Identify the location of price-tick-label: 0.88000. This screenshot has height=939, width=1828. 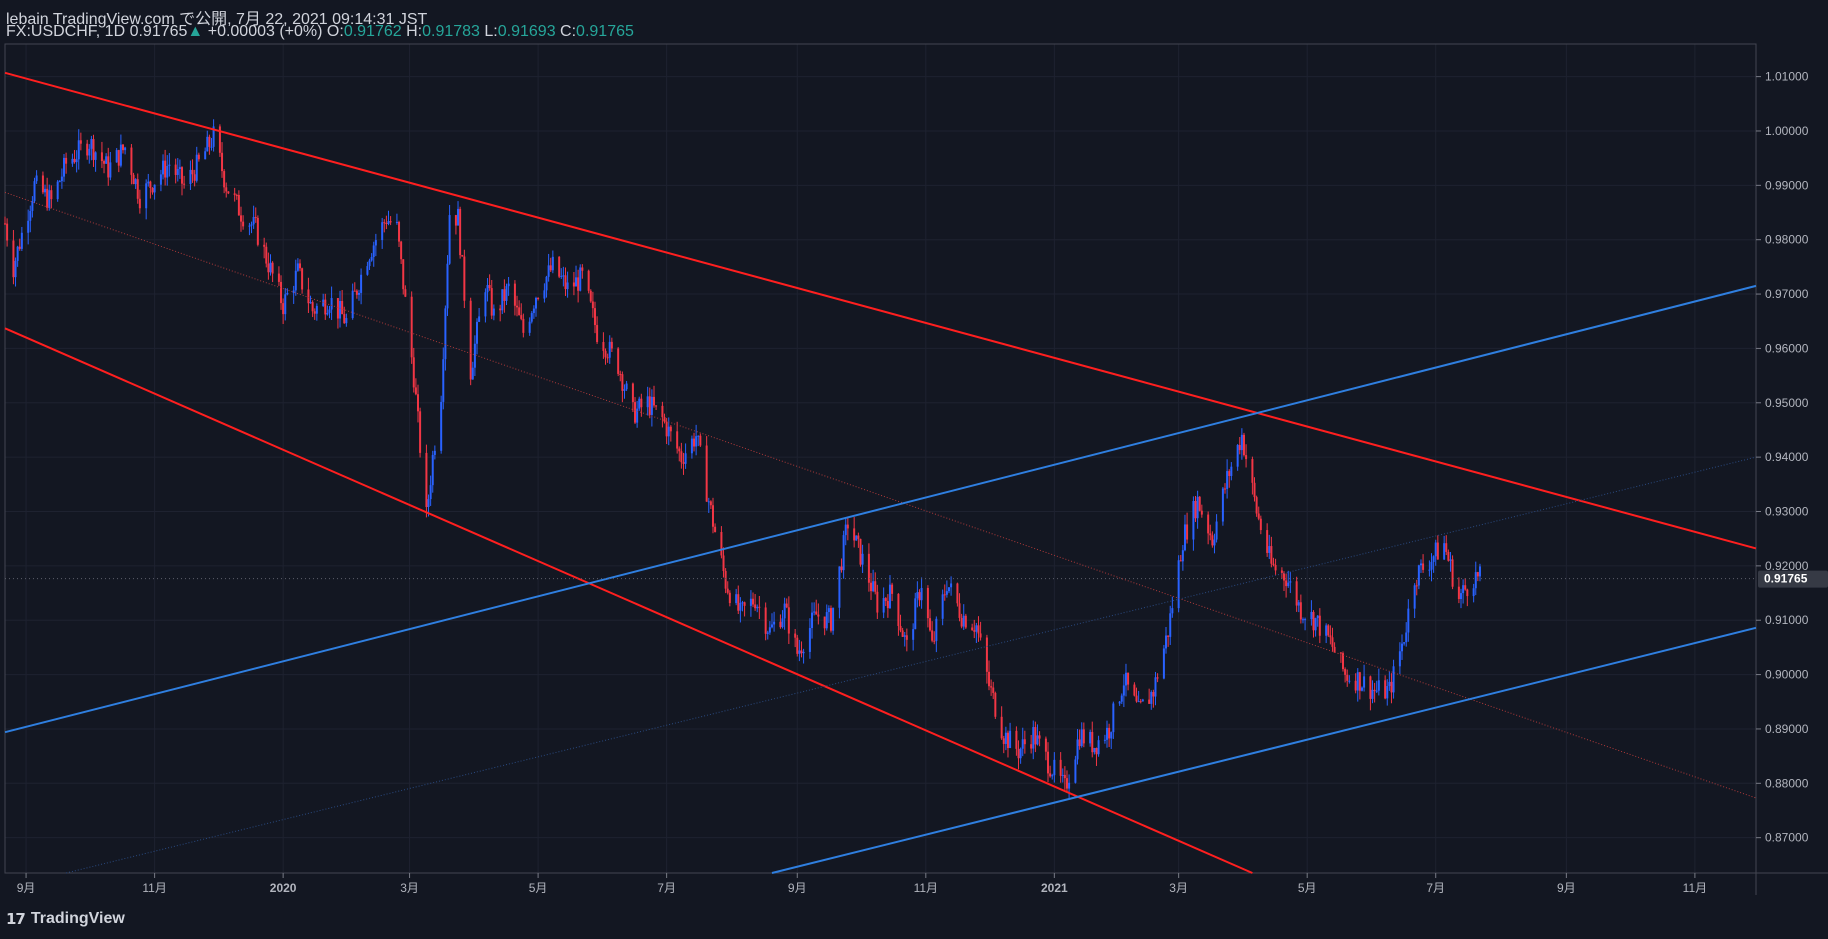
(1787, 783).